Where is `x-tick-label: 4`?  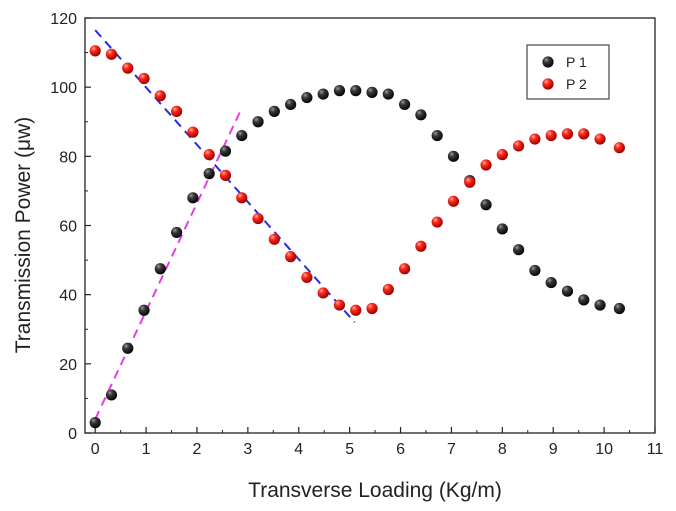
x-tick-label: 4 is located at coordinates (298, 449).